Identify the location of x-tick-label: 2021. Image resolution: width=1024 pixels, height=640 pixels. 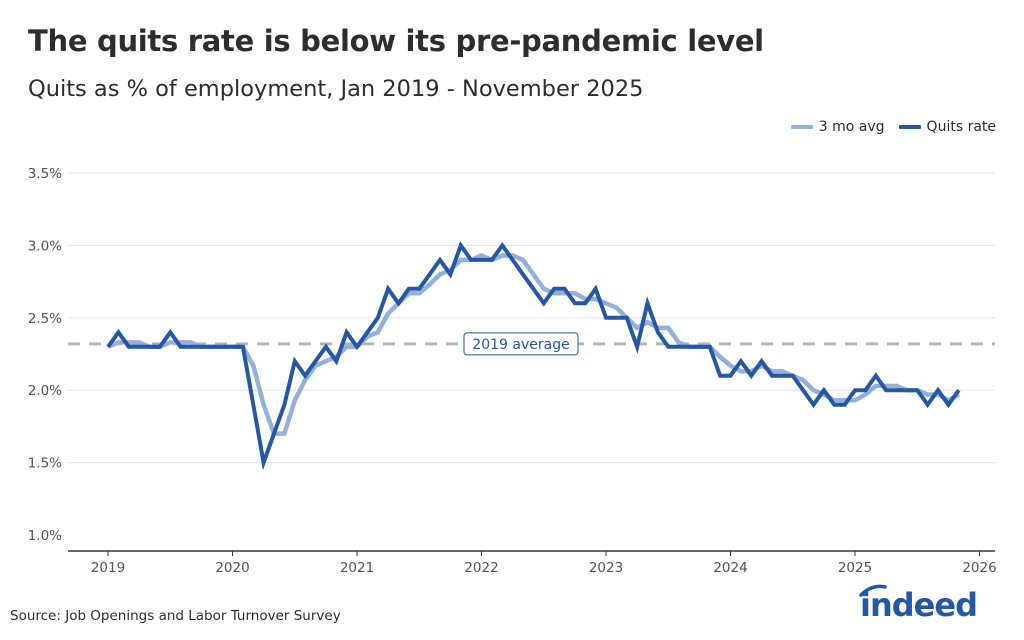
(357, 568).